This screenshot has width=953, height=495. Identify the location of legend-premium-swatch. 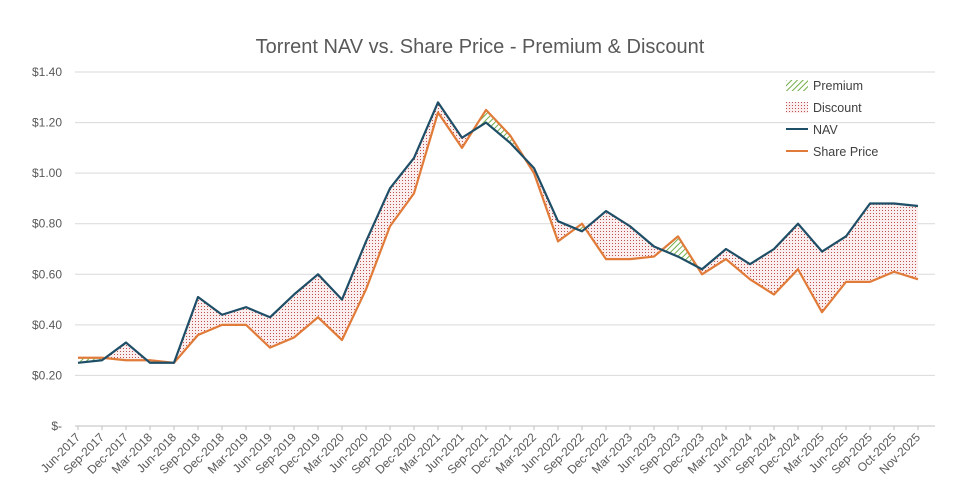
(797, 85).